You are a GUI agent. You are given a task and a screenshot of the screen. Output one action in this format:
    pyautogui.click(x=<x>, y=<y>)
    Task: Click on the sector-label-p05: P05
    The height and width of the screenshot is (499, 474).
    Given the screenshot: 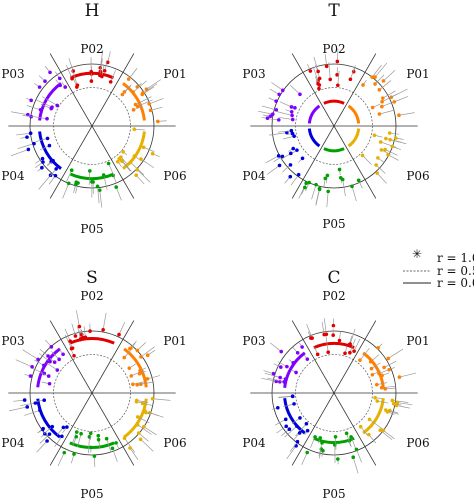 What is the action you would take?
    pyautogui.click(x=333, y=493)
    